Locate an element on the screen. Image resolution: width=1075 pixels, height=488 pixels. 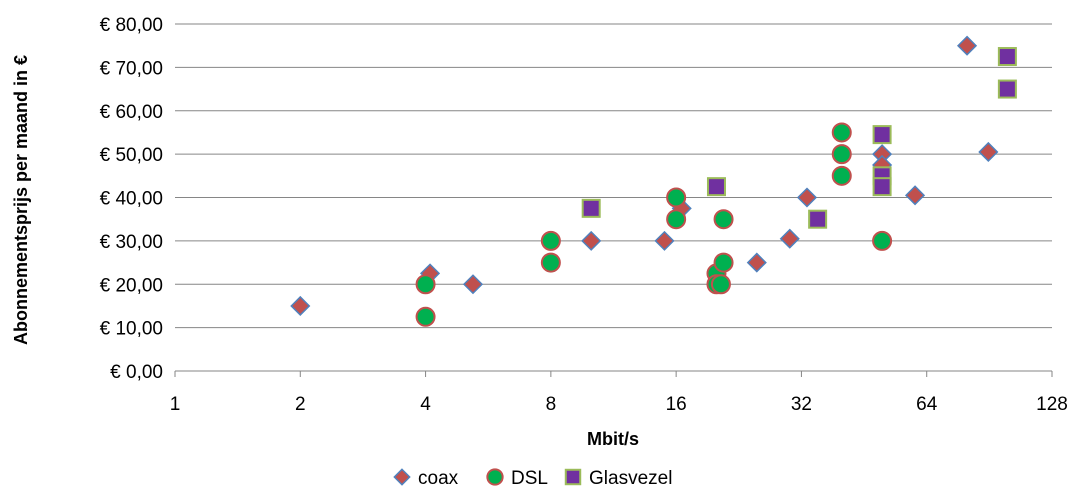
y-tick-label: € 50,00 is located at coordinates (131, 155).